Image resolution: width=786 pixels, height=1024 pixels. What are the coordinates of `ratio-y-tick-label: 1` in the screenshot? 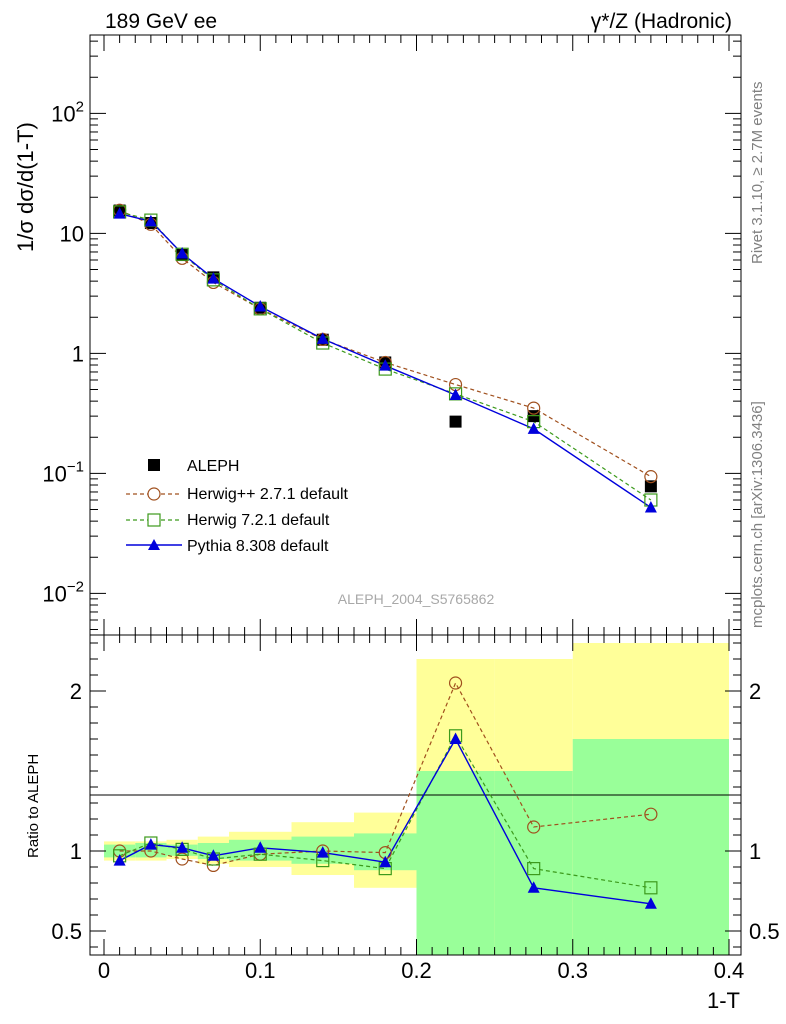 It's located at (76, 851).